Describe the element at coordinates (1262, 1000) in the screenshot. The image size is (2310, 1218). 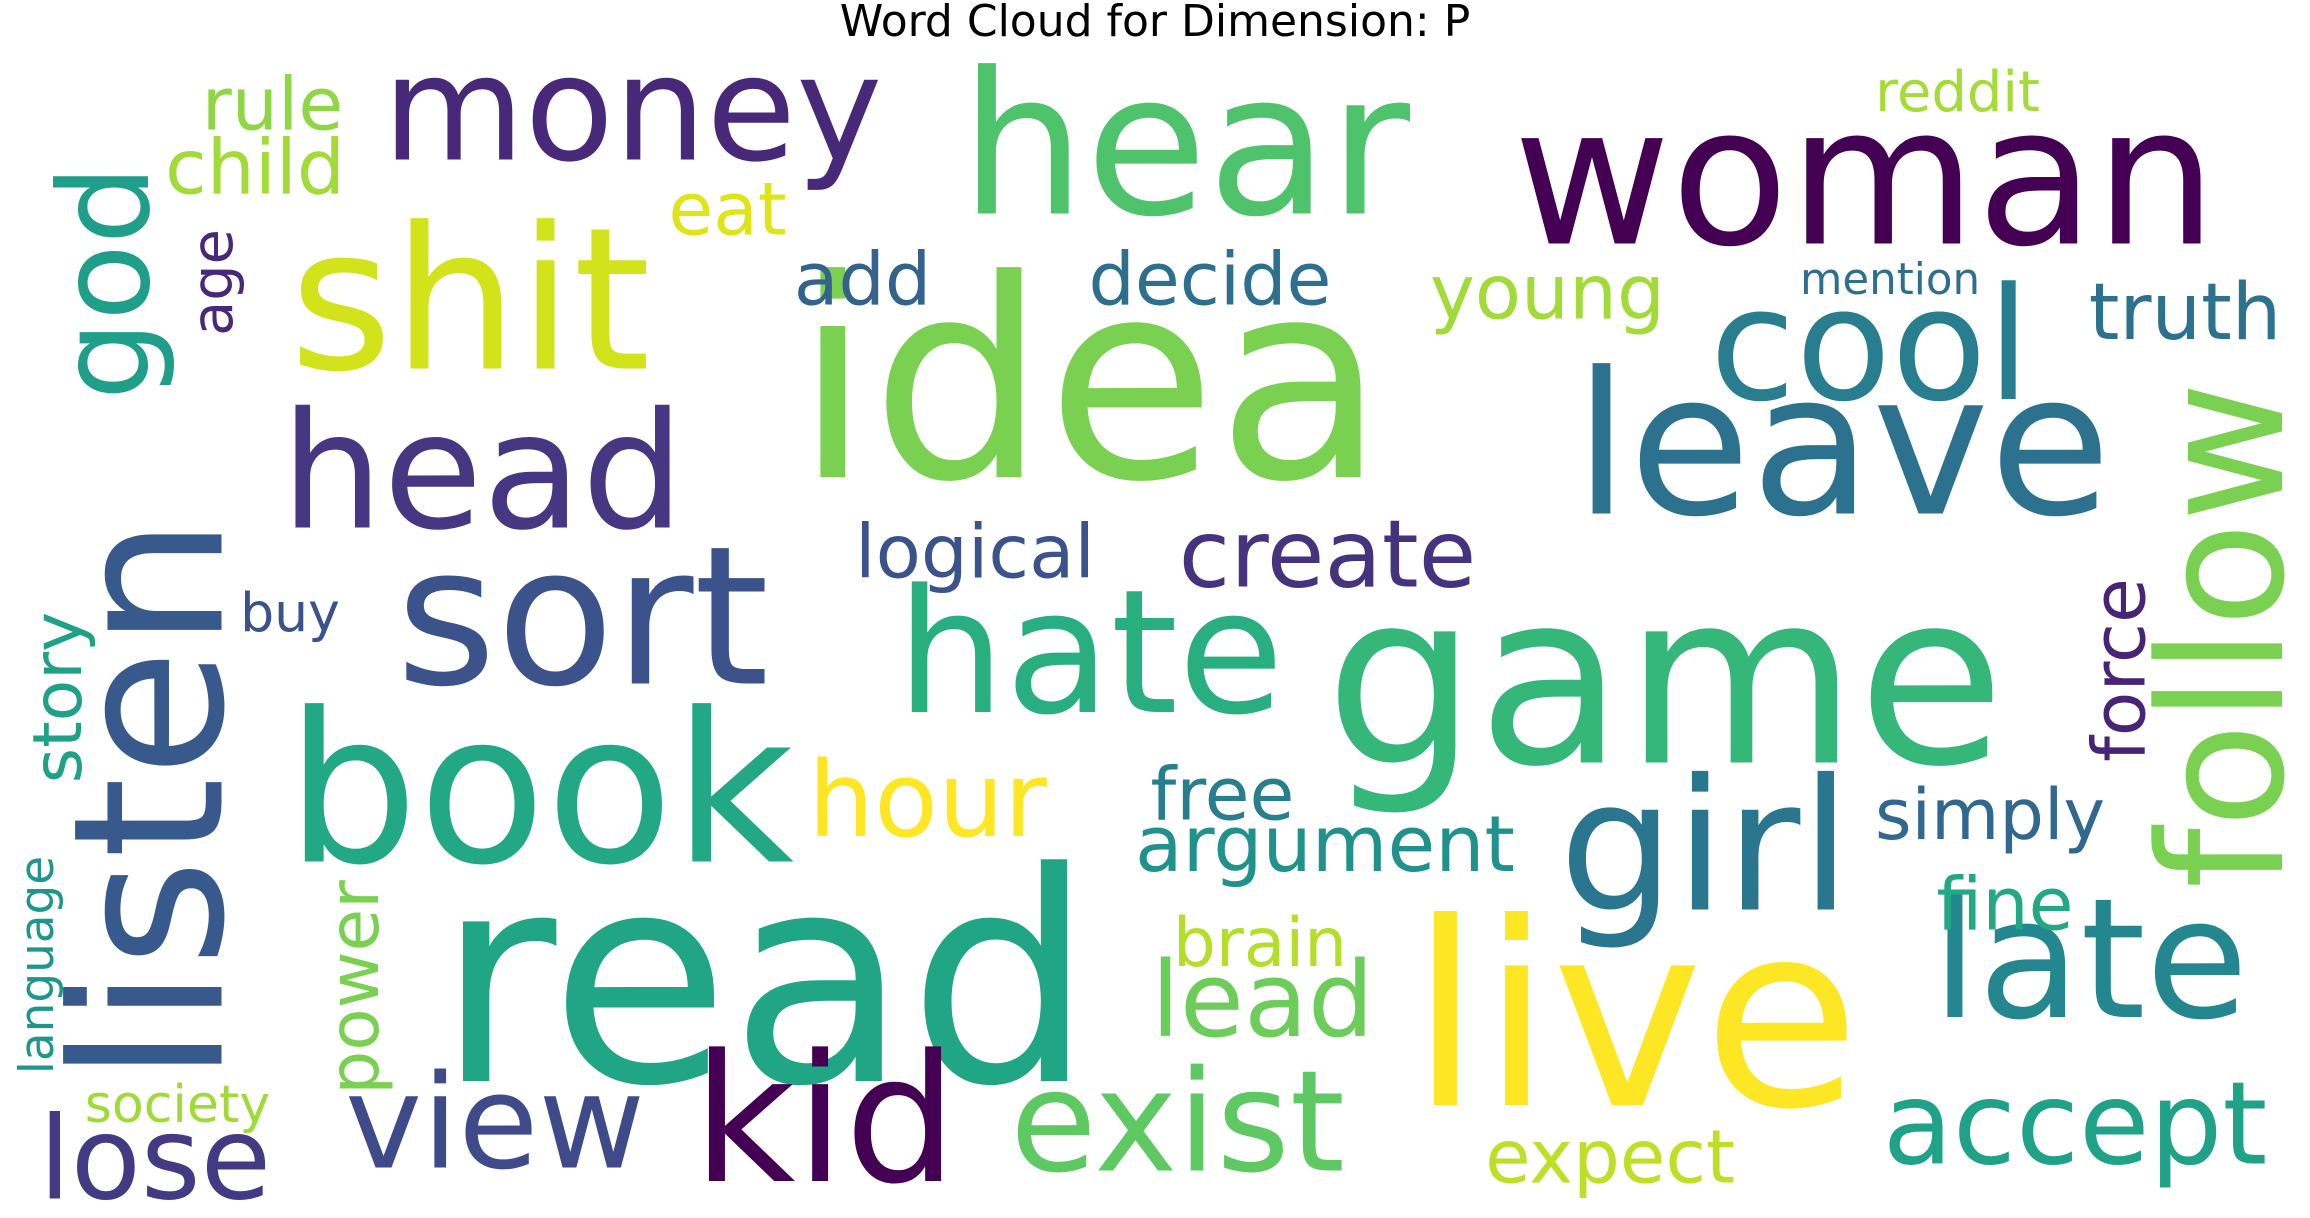
I see `word-lead: lead` at that location.